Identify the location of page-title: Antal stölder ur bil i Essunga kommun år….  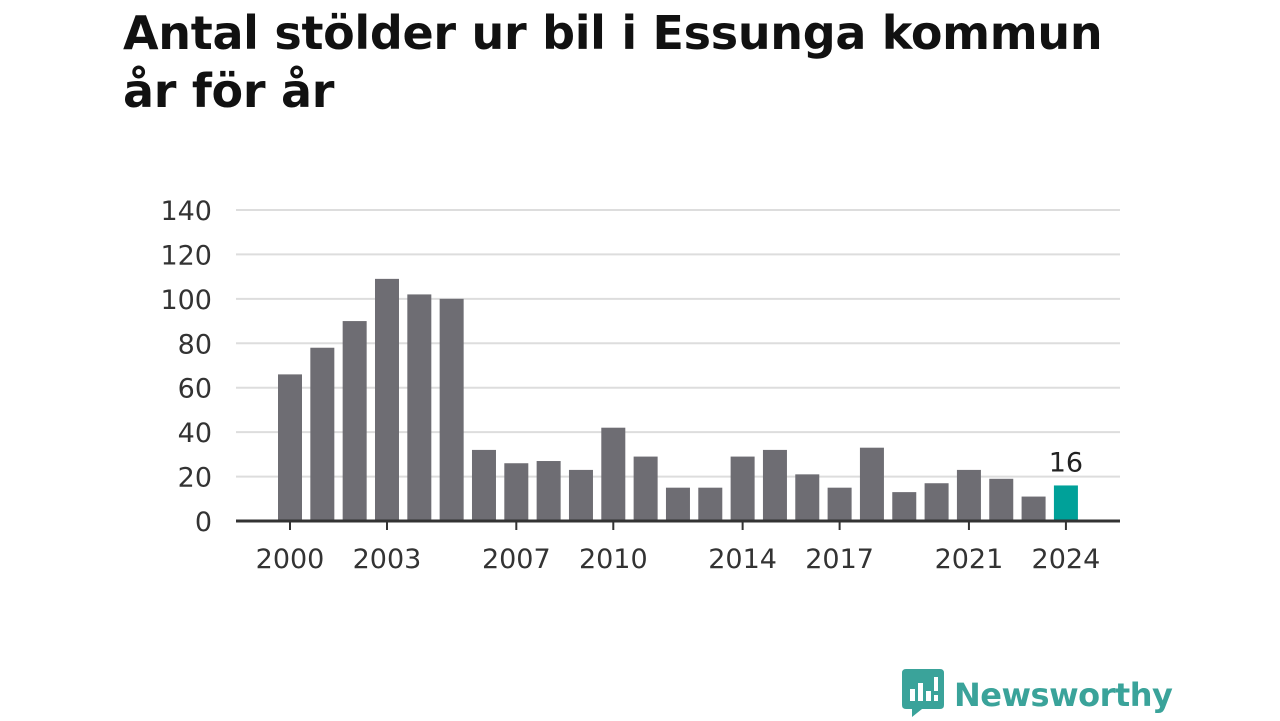
(613, 62).